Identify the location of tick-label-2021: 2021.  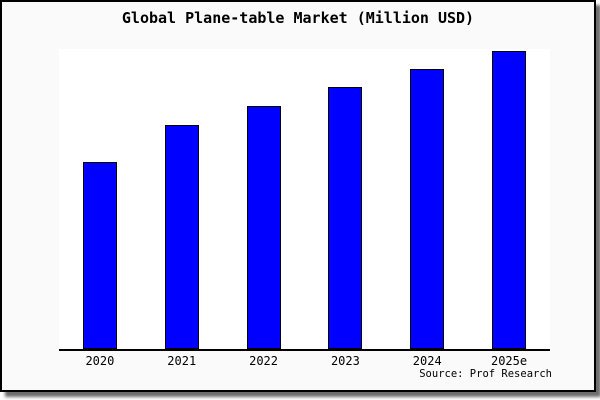
(182, 361).